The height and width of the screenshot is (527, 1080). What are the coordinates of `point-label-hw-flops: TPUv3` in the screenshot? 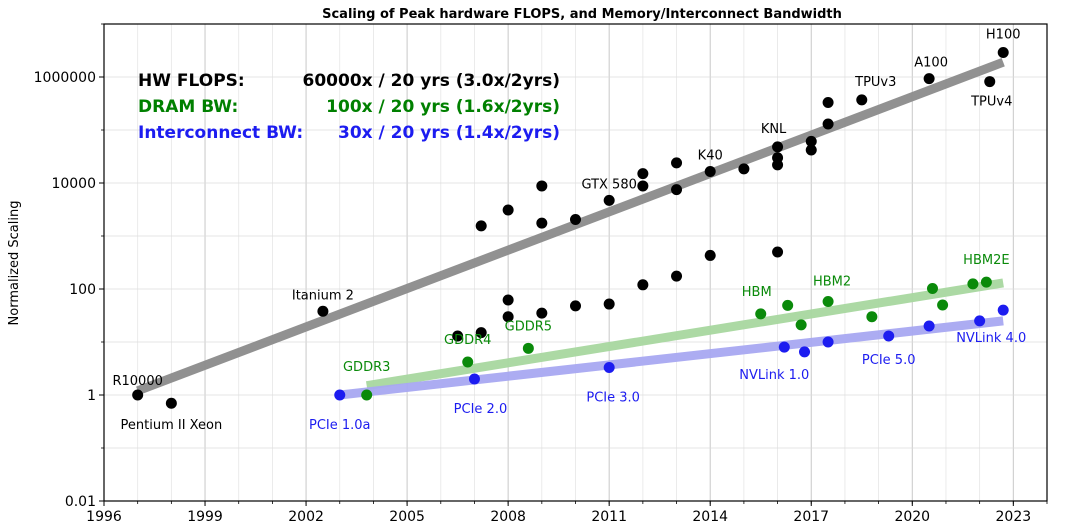 It's located at (875, 82).